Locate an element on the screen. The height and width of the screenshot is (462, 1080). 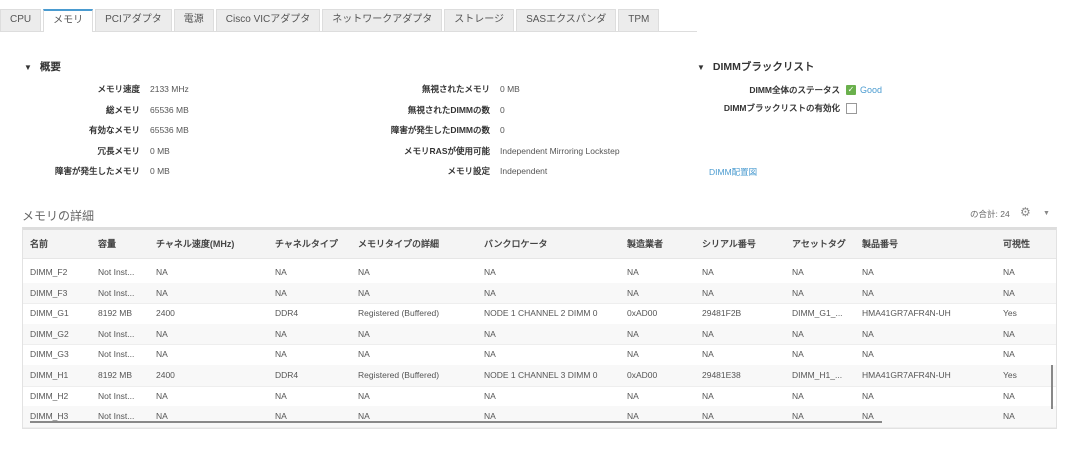
table-cell: Registered (Buffered) is located at coordinates (399, 313).